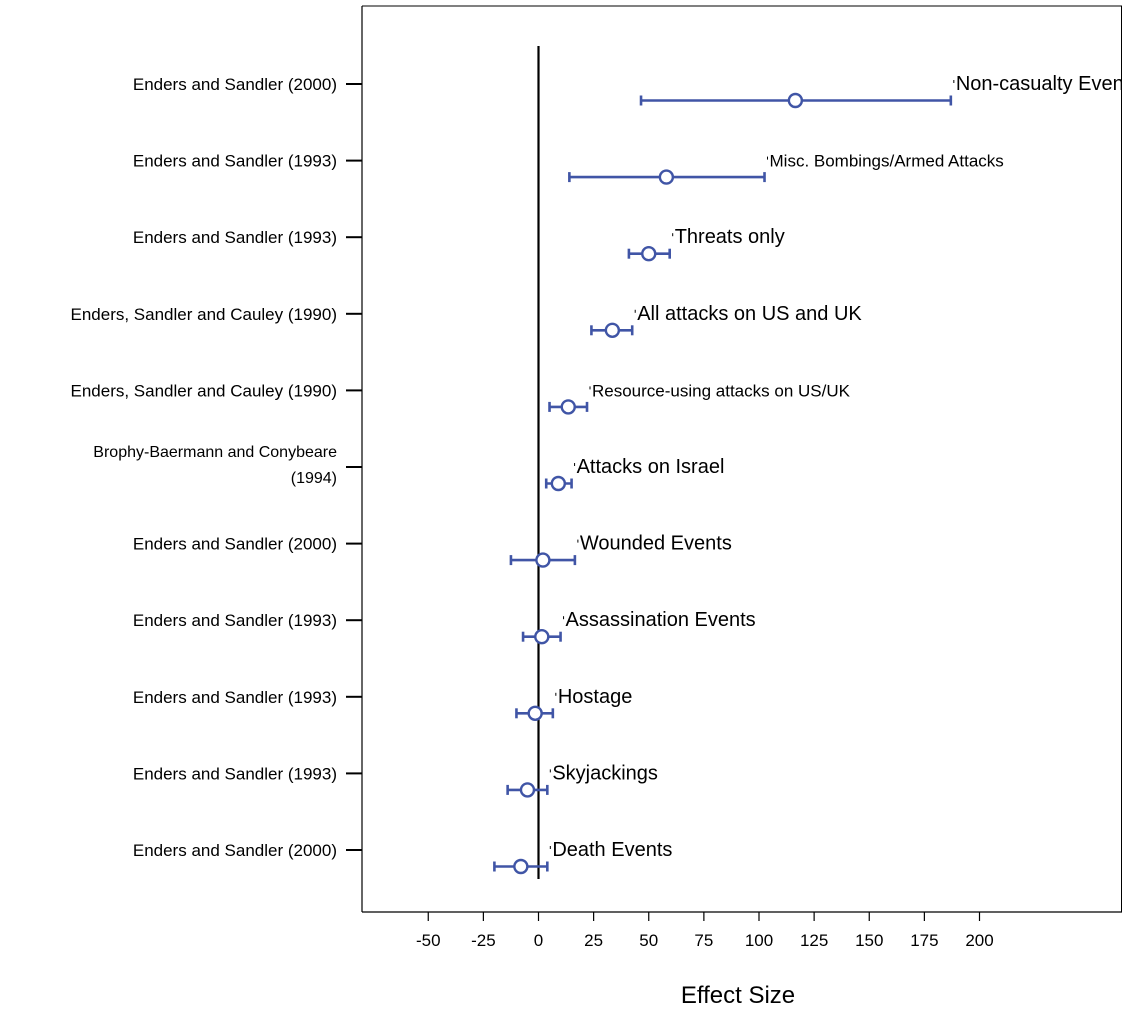 The height and width of the screenshot is (1021, 1122). I want to click on study-label: (1994), so click(314, 478).